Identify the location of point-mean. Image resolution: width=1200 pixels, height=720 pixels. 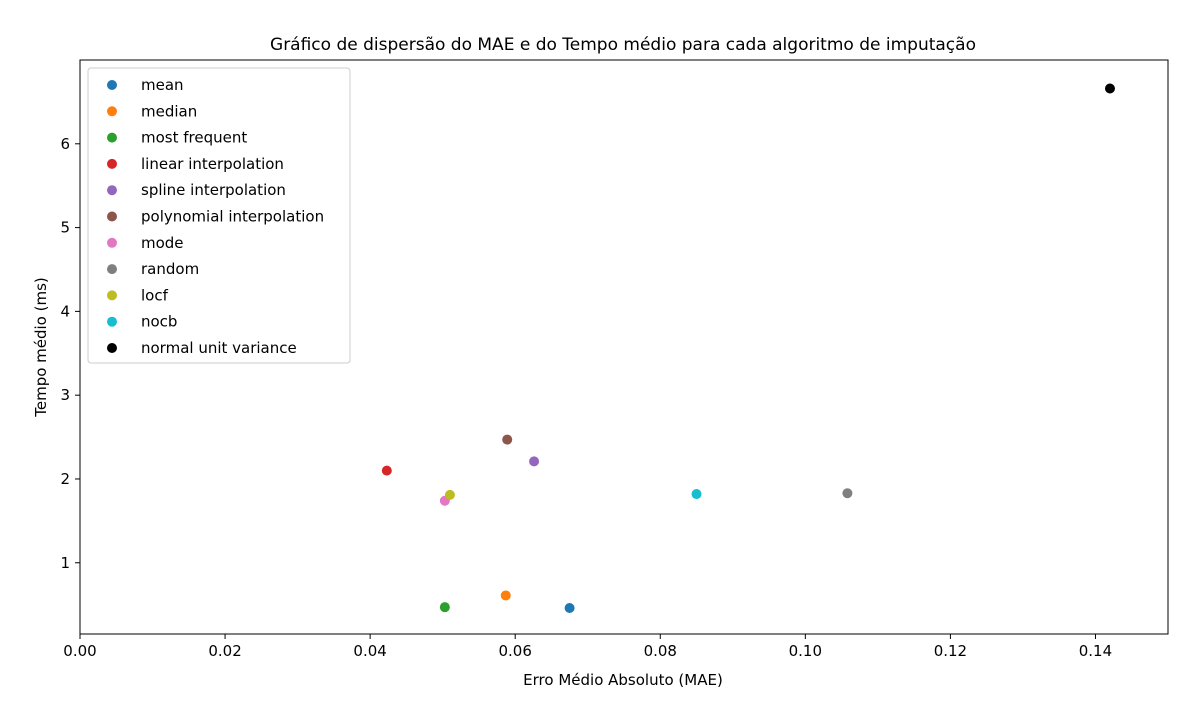
(569, 608).